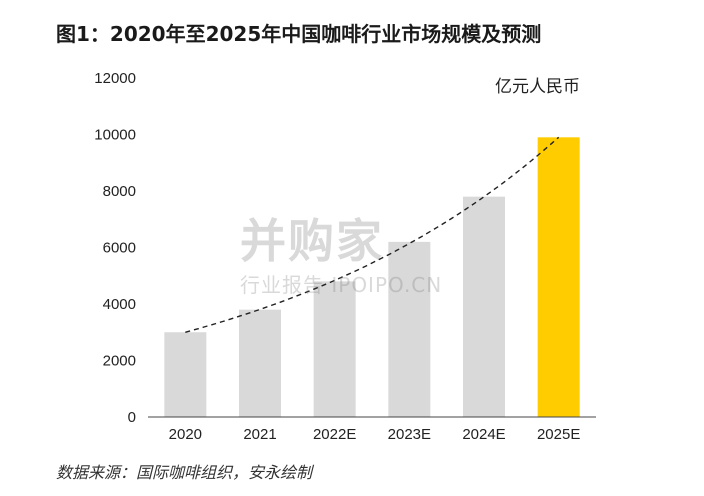 Image resolution: width=704 pixels, height=496 pixels. What do you see at coordinates (259, 434) in the screenshot?
I see `x-tick-label: 2021` at bounding box center [259, 434].